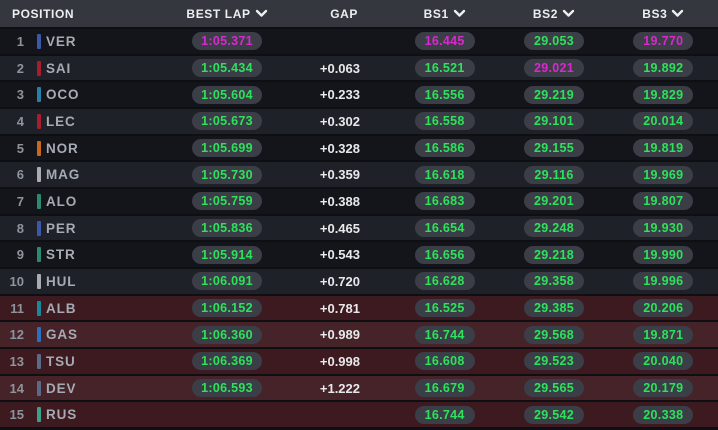 This screenshot has width=718, height=430. Describe the element at coordinates (61, 388) in the screenshot. I see `driver-code: DEV` at that location.